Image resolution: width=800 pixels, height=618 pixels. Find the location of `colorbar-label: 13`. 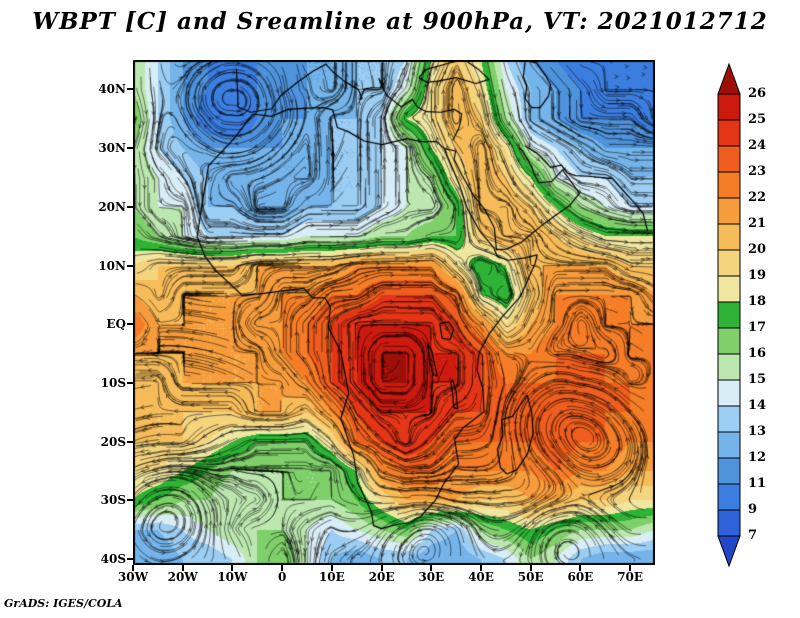

colorbar-label: 13 is located at coordinates (757, 431).